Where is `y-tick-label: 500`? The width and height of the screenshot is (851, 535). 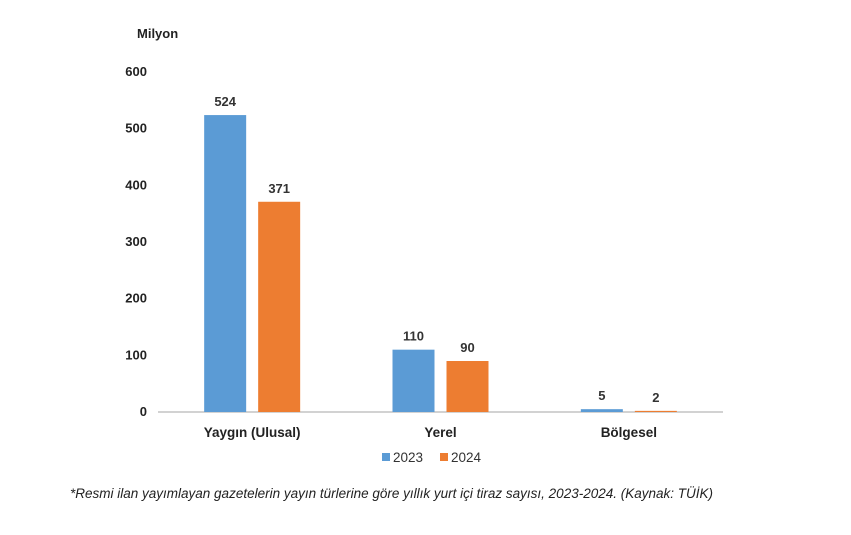
y-tick-label: 500 is located at coordinates (136, 128).